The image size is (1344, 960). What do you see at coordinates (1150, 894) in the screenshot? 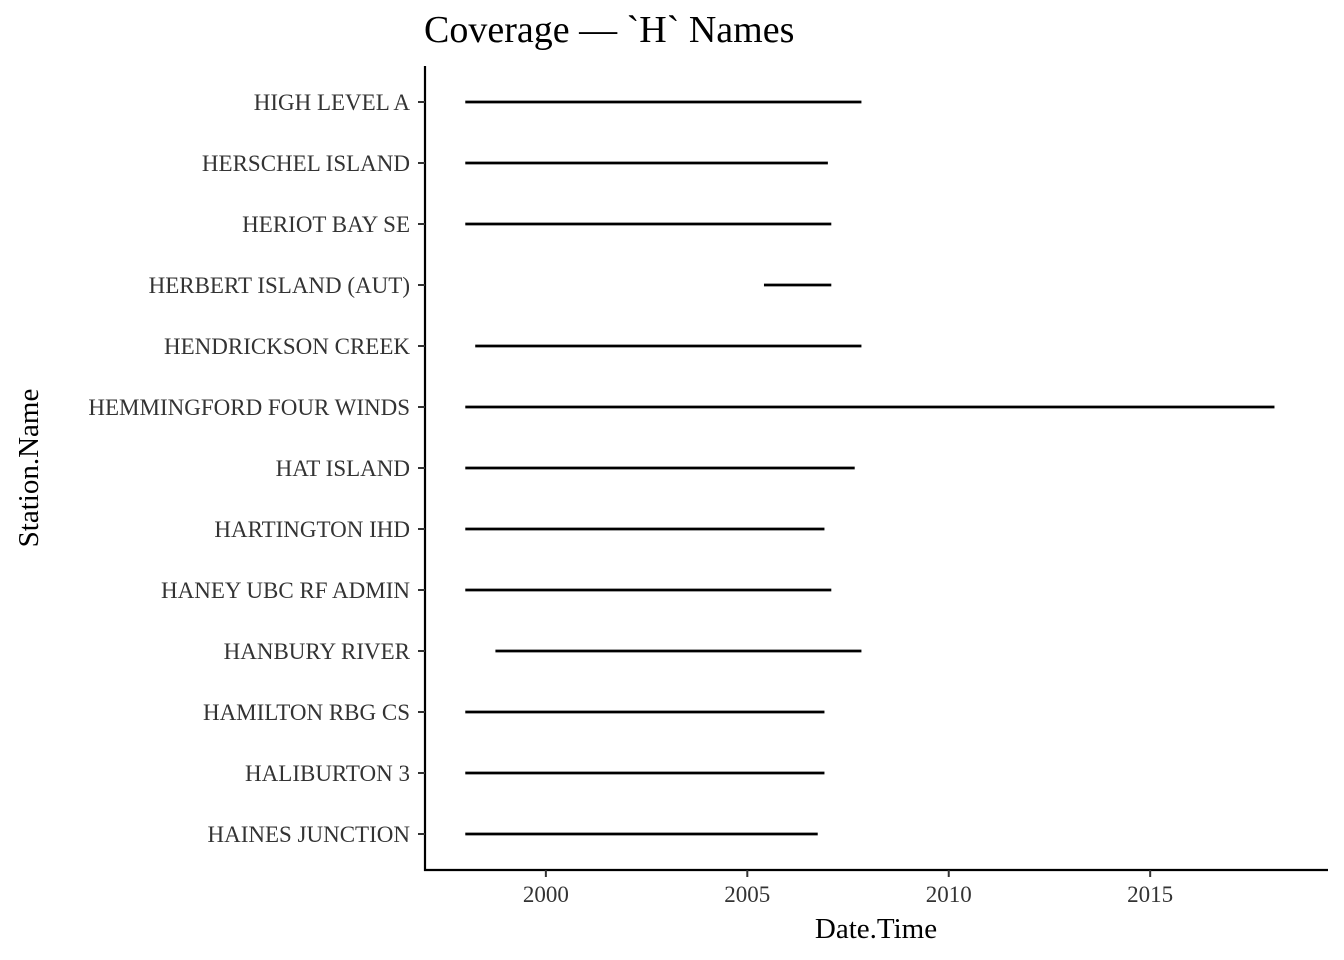
I see `x-tick-label: 2015` at bounding box center [1150, 894].